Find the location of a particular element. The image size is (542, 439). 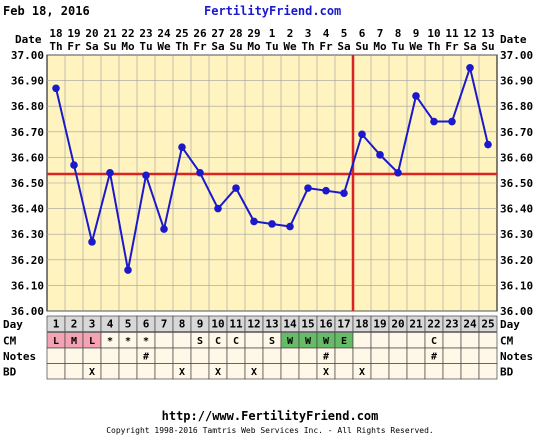

day-cell-value: 20 is located at coordinates (397, 324).